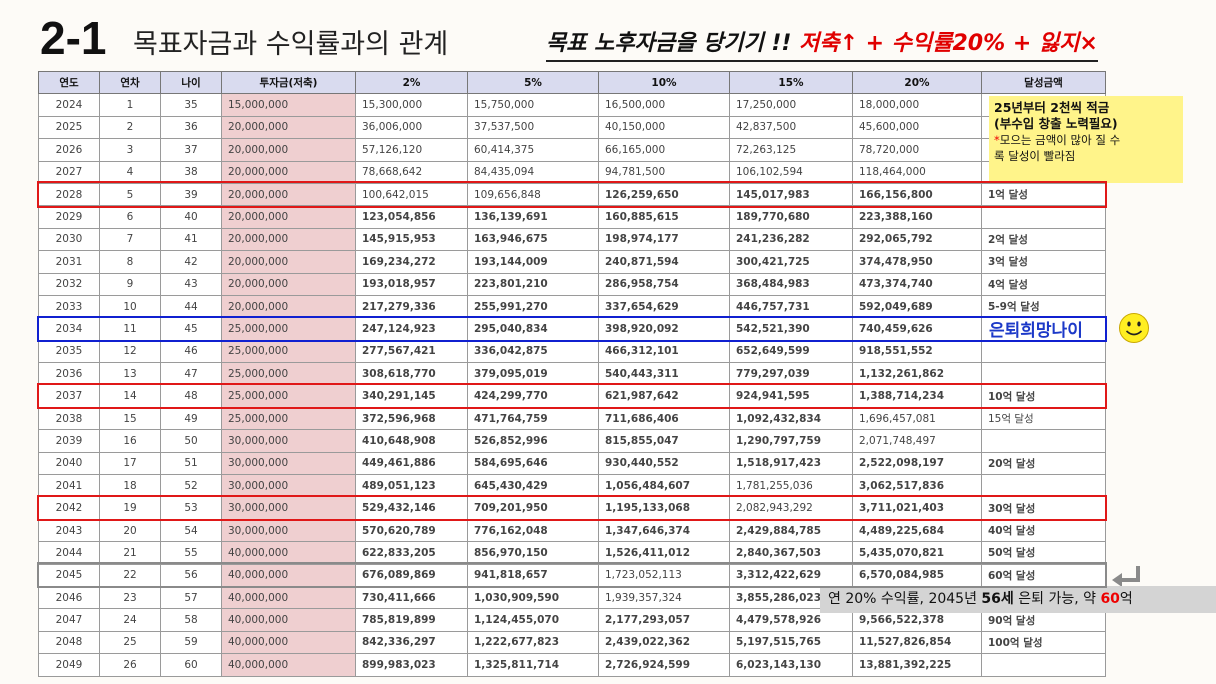  Describe the element at coordinates (1043, 396) in the screenshot. I see `table-cell: 10억 달성` at that location.